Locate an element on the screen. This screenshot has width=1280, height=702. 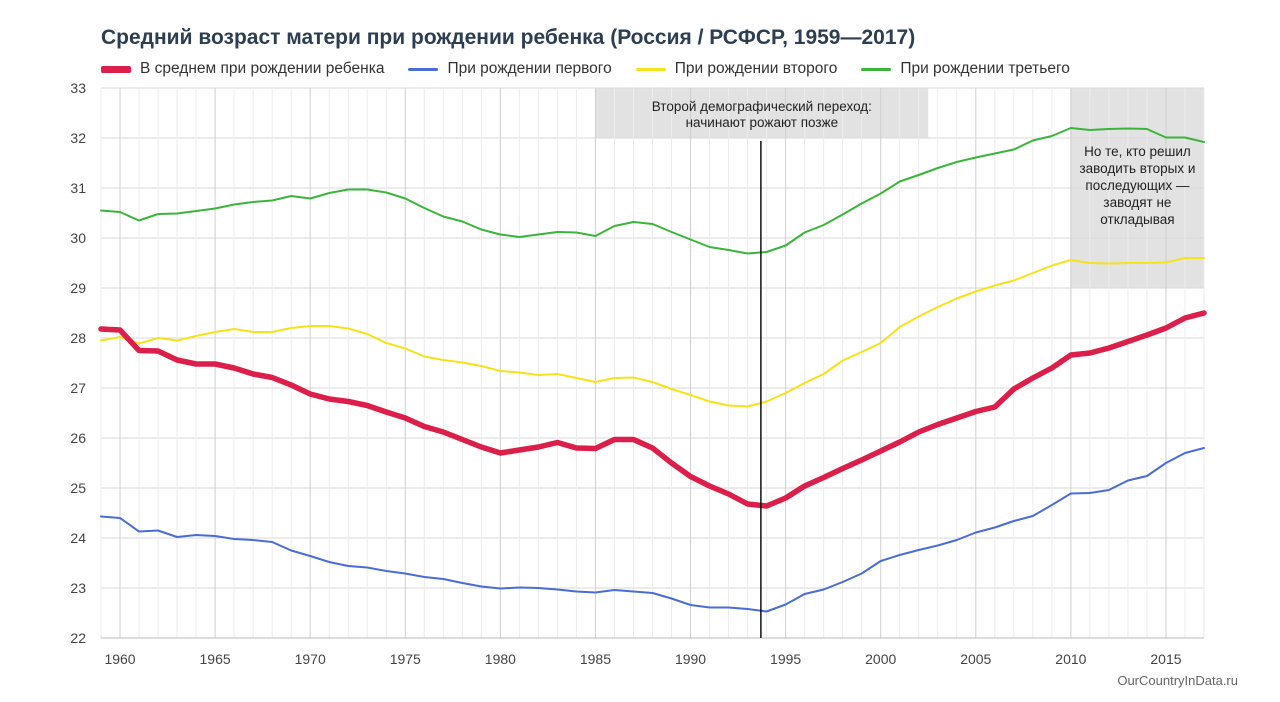
legend-swatch-third is located at coordinates (876, 69).